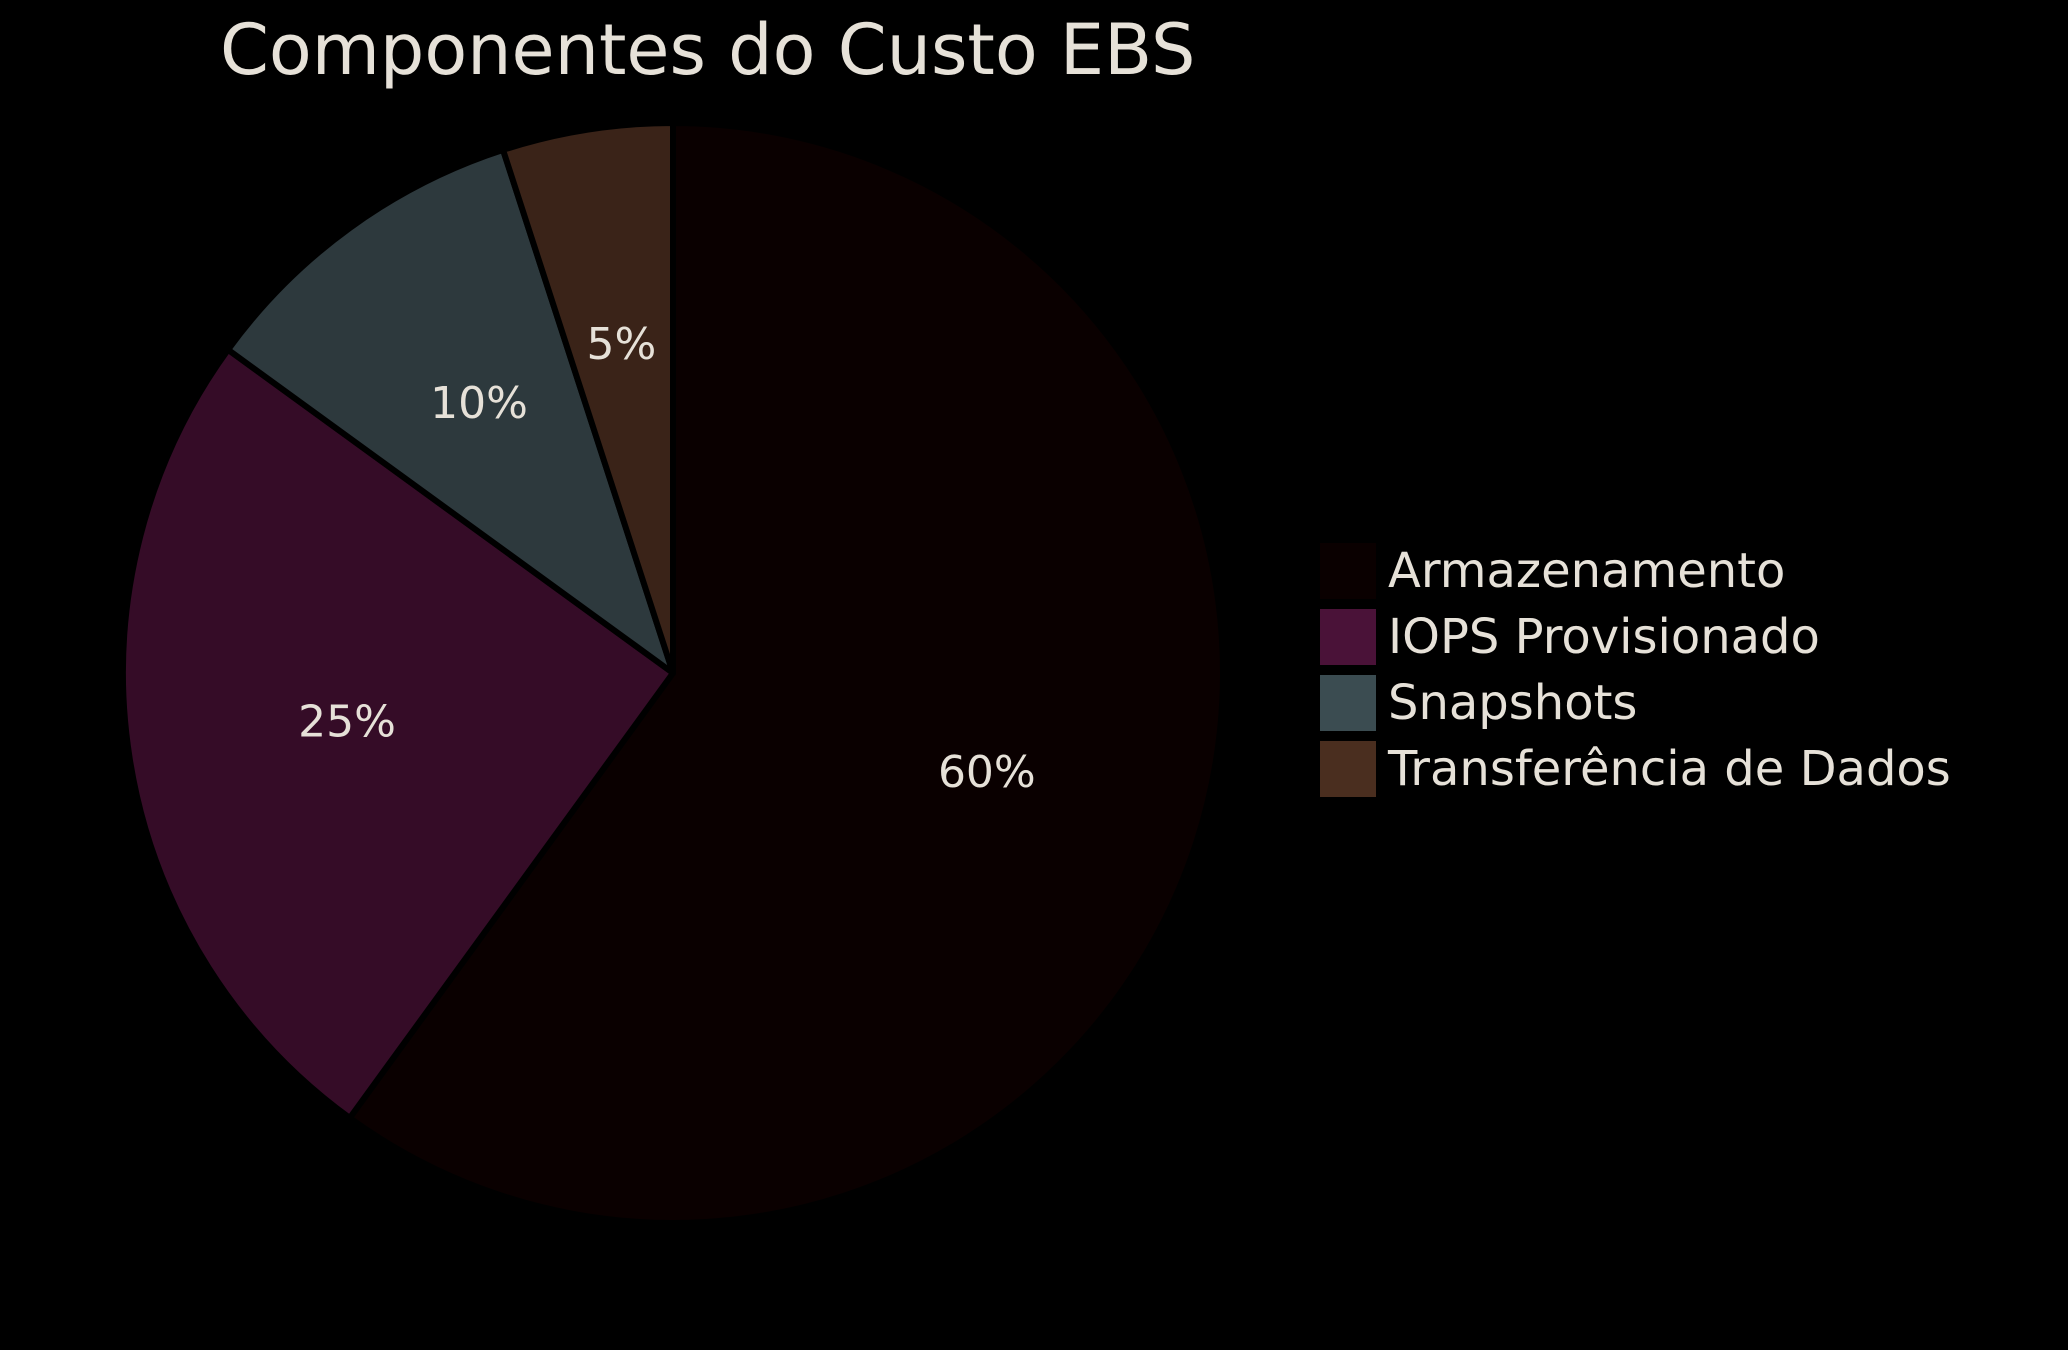  Describe the element at coordinates (1513, 703) in the screenshot. I see `legend-label: Snapshots` at that location.